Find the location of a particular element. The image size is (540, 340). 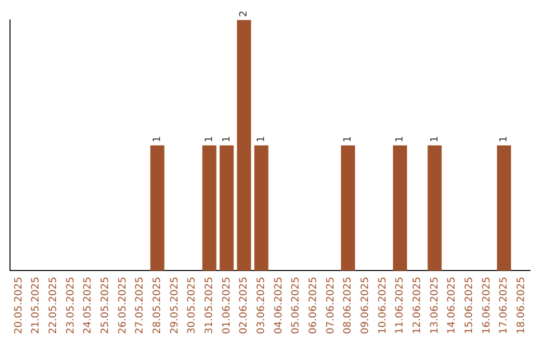

x-tick-label: 28.05.2025 is located at coordinates (157, 305).